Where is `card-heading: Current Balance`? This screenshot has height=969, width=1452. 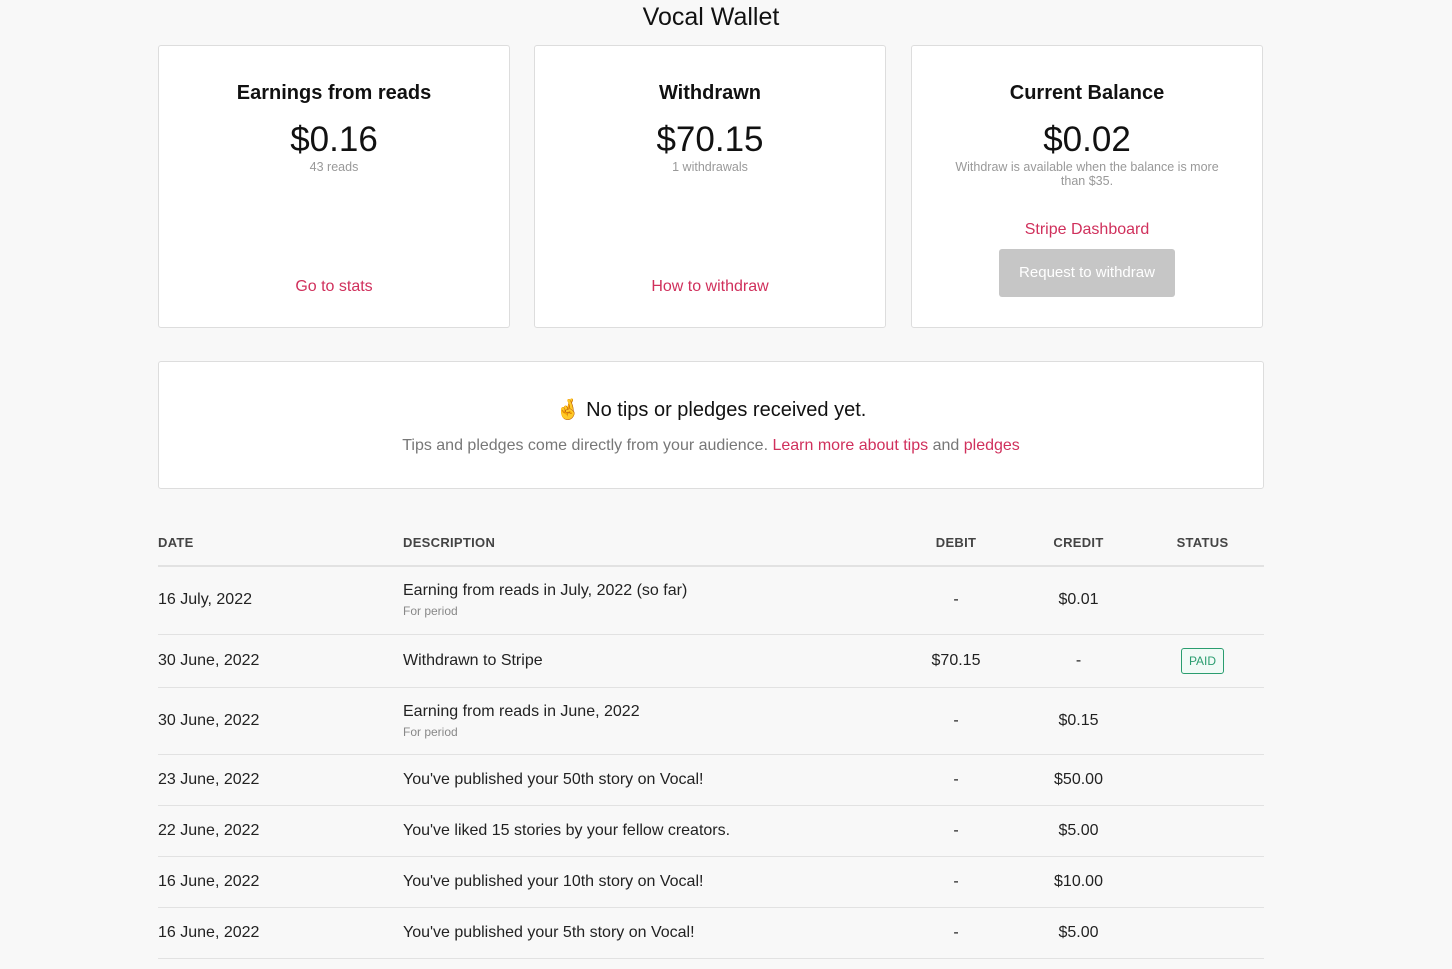
card-heading: Current Balance is located at coordinates (1087, 93).